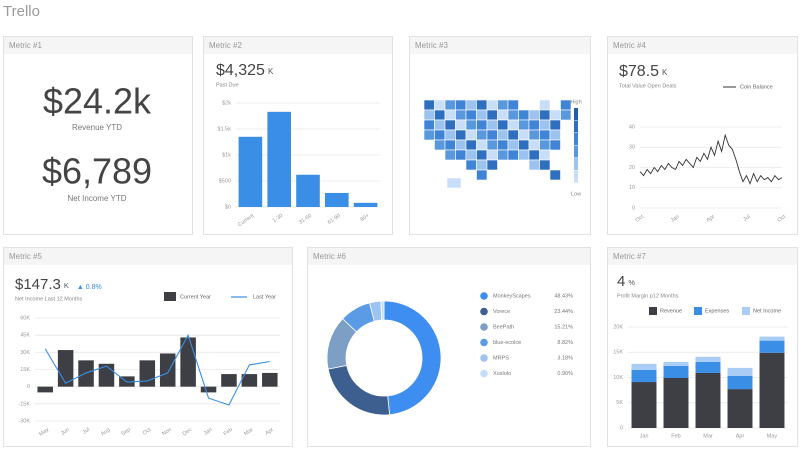  I want to click on x-tick-label: May, so click(772, 436).